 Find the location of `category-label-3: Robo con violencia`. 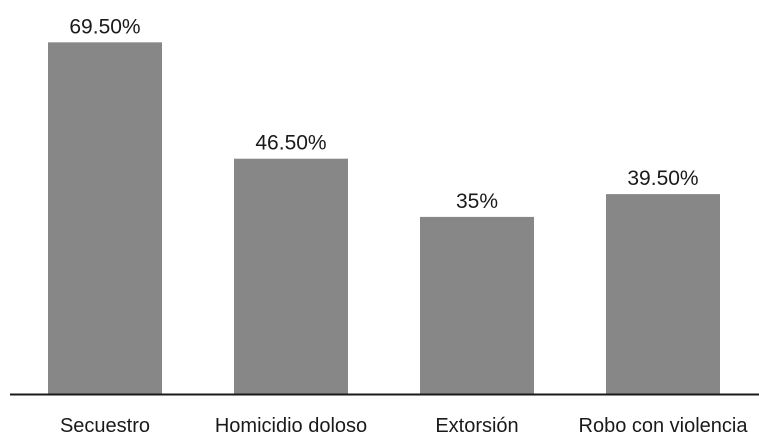

category-label-3: Robo con violencia is located at coordinates (664, 426).